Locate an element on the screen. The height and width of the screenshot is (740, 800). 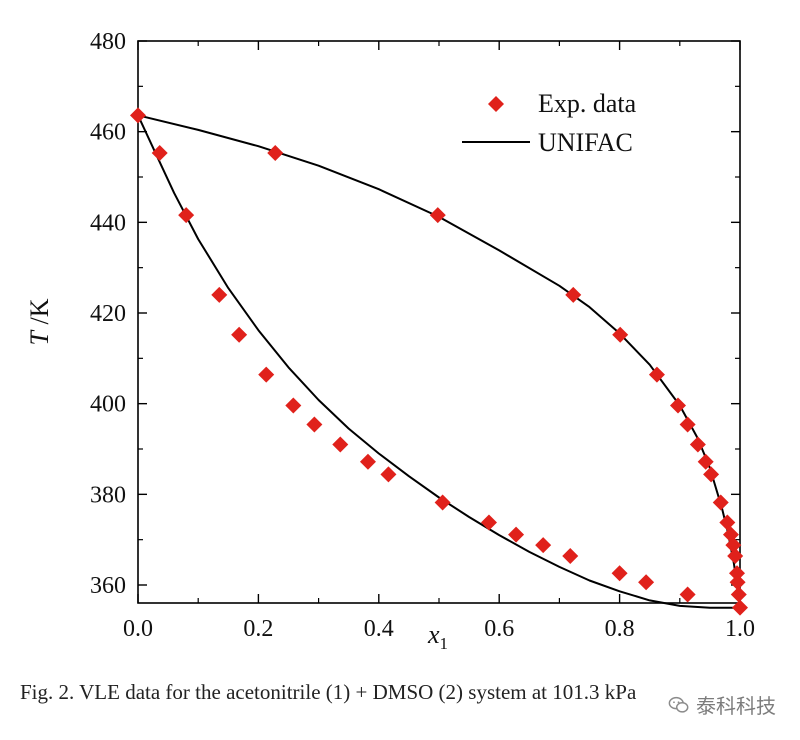
watermark-text: 泰科科技 is located at coordinates (736, 706).